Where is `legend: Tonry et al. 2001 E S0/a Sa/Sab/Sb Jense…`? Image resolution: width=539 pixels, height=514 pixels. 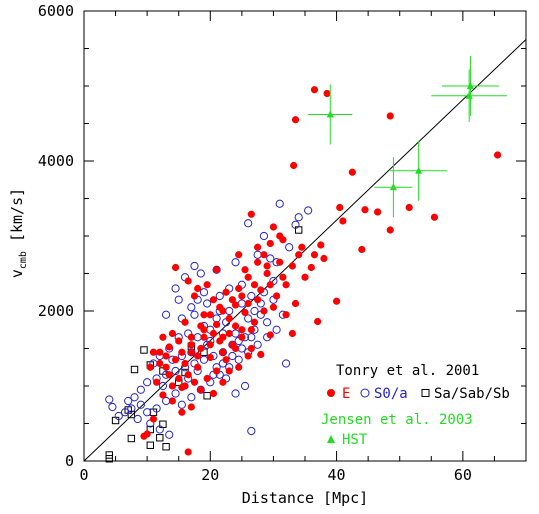
legend: Tonry et al. 2001 E S0/a Sa/Sab/Sb Jense… is located at coordinates (415, 405).